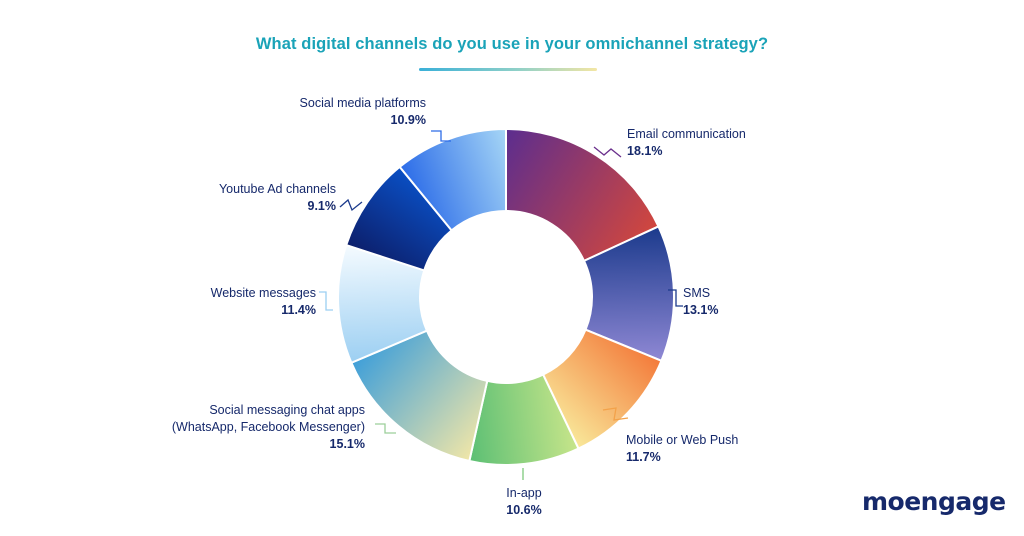 The image size is (1024, 536). What do you see at coordinates (263, 302) in the screenshot?
I see `slice-label: Website messages 11.4%` at bounding box center [263, 302].